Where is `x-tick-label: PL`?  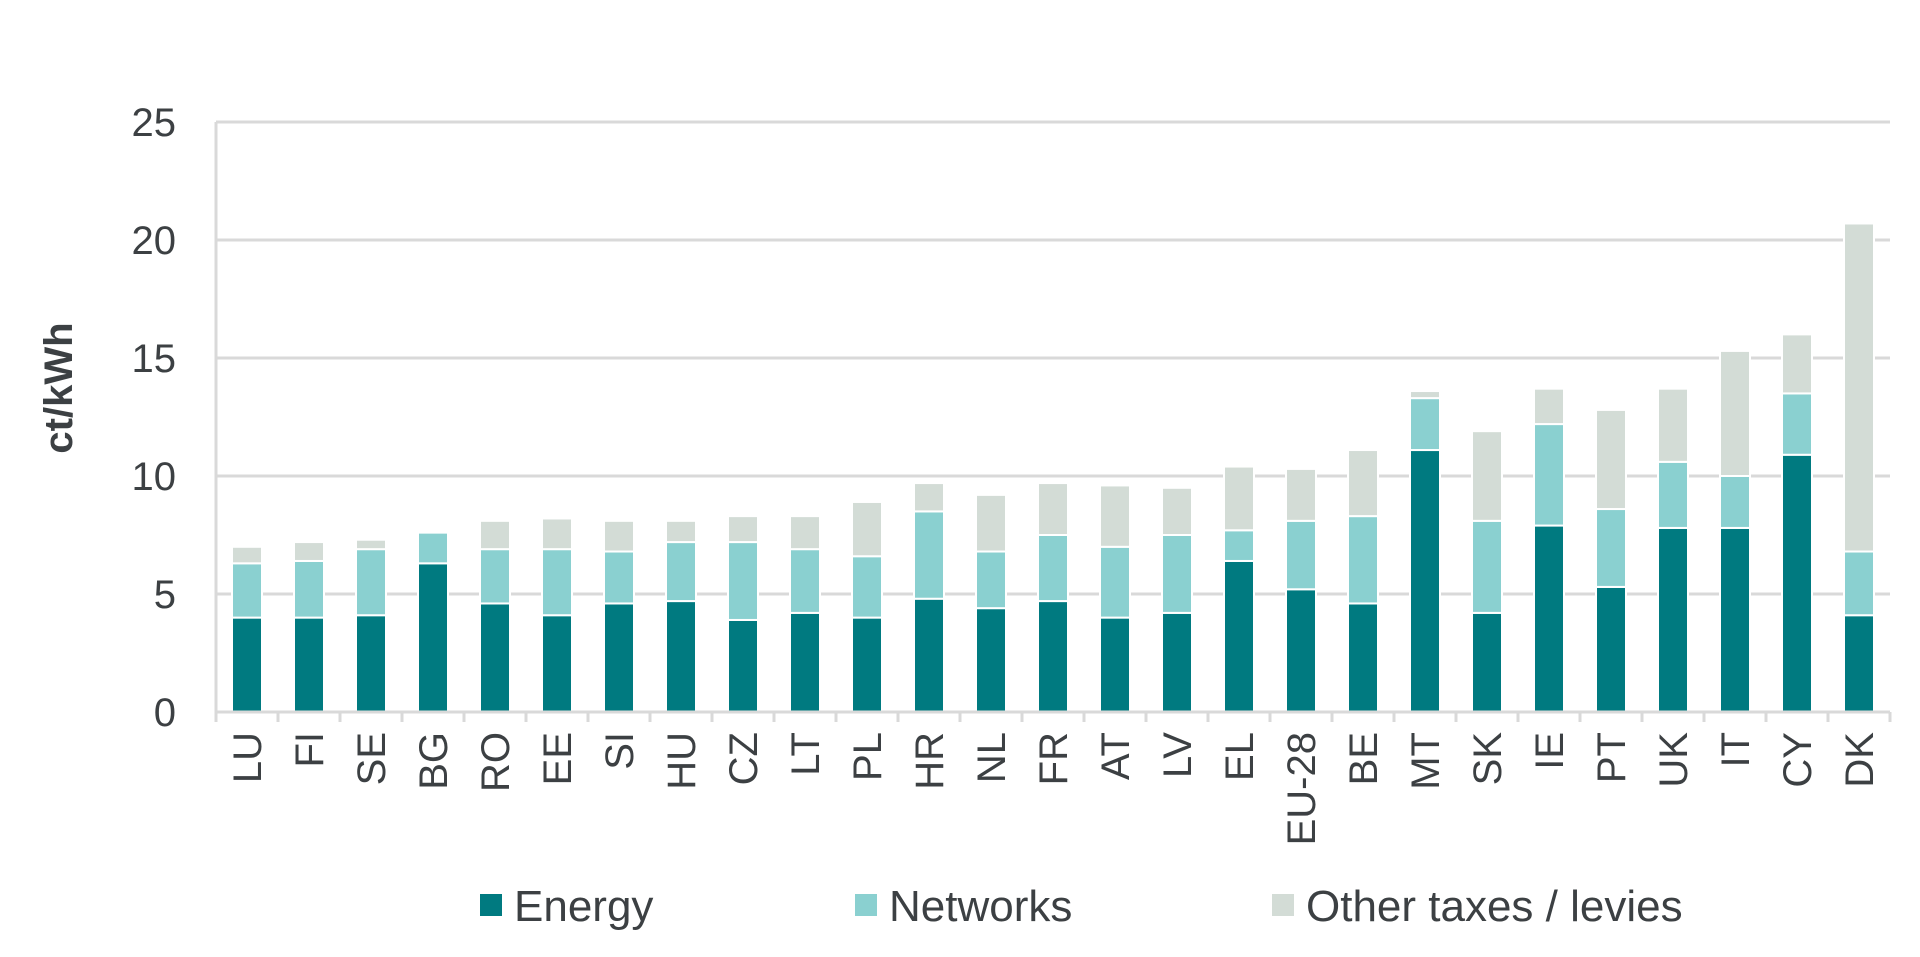 x-tick-label: PL is located at coordinates (868, 756).